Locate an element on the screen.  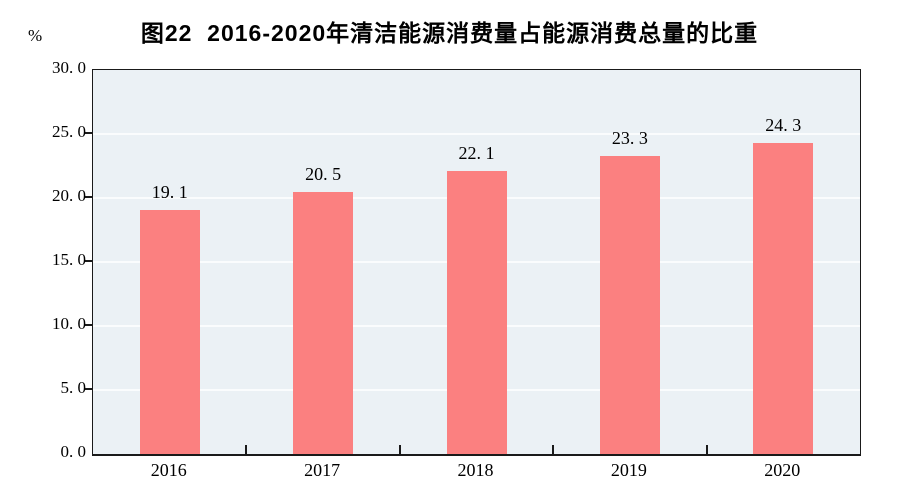
x-label-2019: 2019 is located at coordinates (628, 470).